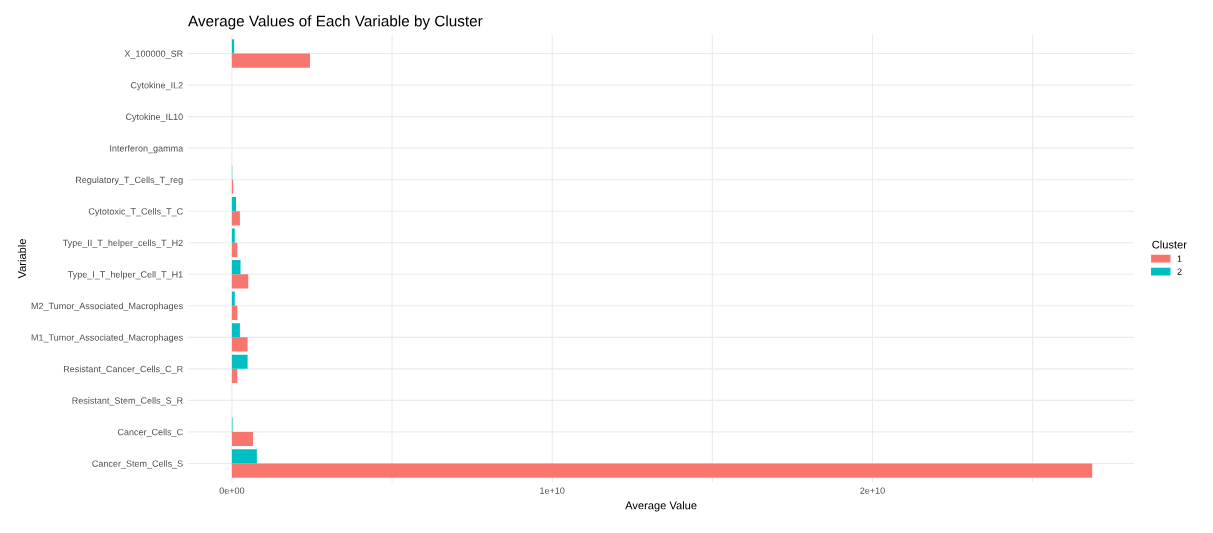 The height and width of the screenshot is (533, 1213). I want to click on y-tick-label: Type_II_T_helper_cells_T_H2, so click(122, 243).